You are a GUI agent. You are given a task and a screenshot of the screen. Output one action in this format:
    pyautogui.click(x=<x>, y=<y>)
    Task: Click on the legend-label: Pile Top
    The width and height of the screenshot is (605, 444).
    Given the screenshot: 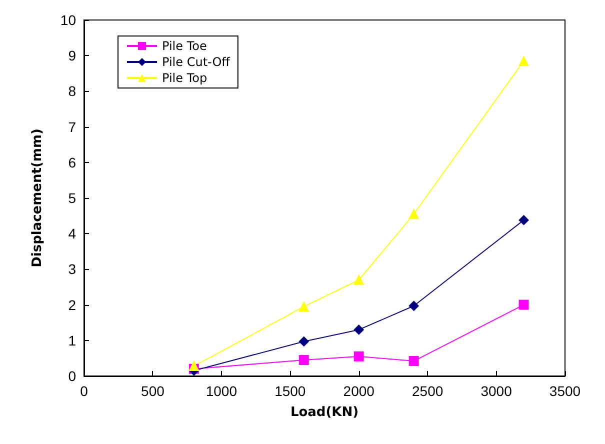 What is the action you would take?
    pyautogui.click(x=185, y=78)
    